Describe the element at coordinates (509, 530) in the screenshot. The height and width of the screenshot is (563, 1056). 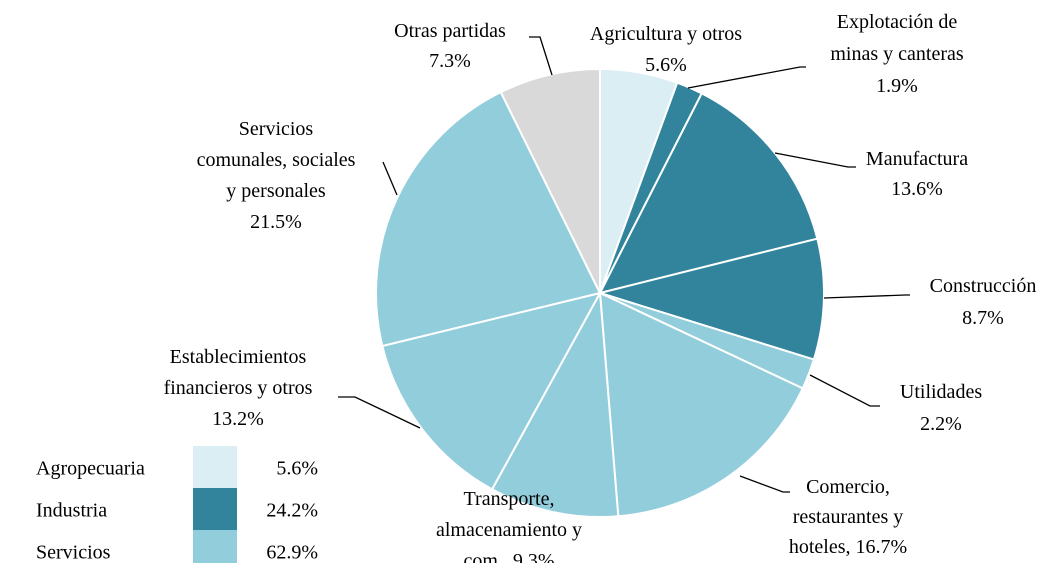
I see `label-line: almacenamiento y` at that location.